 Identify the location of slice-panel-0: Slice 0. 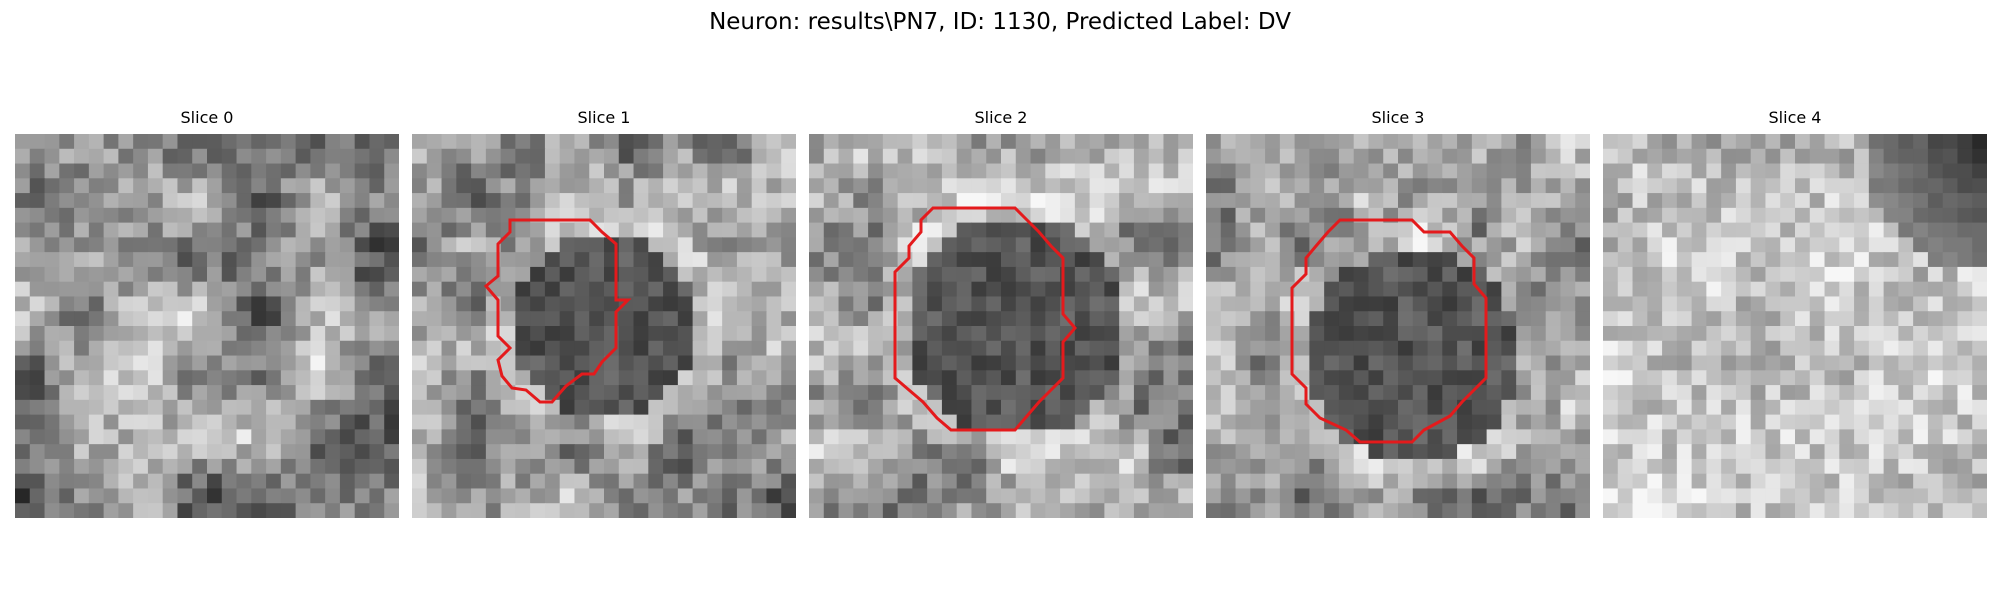
(207, 312).